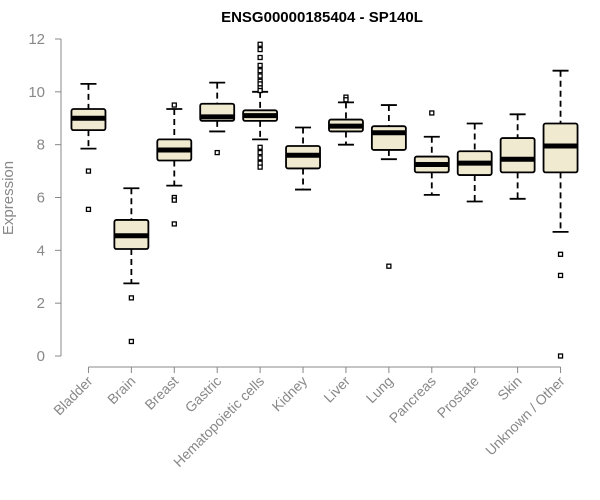 The image size is (600, 500). What do you see at coordinates (336, 389) in the screenshot?
I see `x-tick-label: Liver` at bounding box center [336, 389].